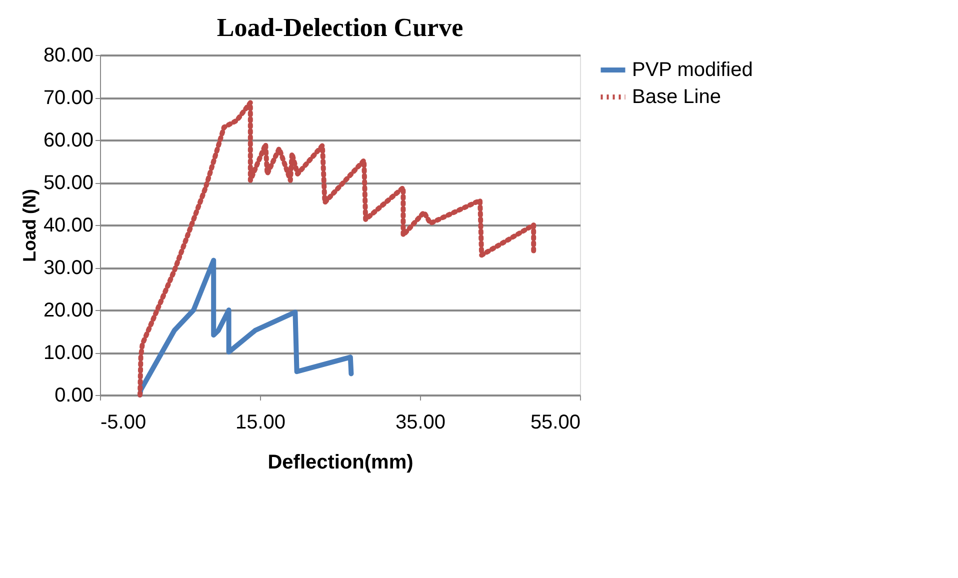 The width and height of the screenshot is (958, 578). Describe the element at coordinates (74, 395) in the screenshot. I see `y-tick-label: 0.00` at that location.